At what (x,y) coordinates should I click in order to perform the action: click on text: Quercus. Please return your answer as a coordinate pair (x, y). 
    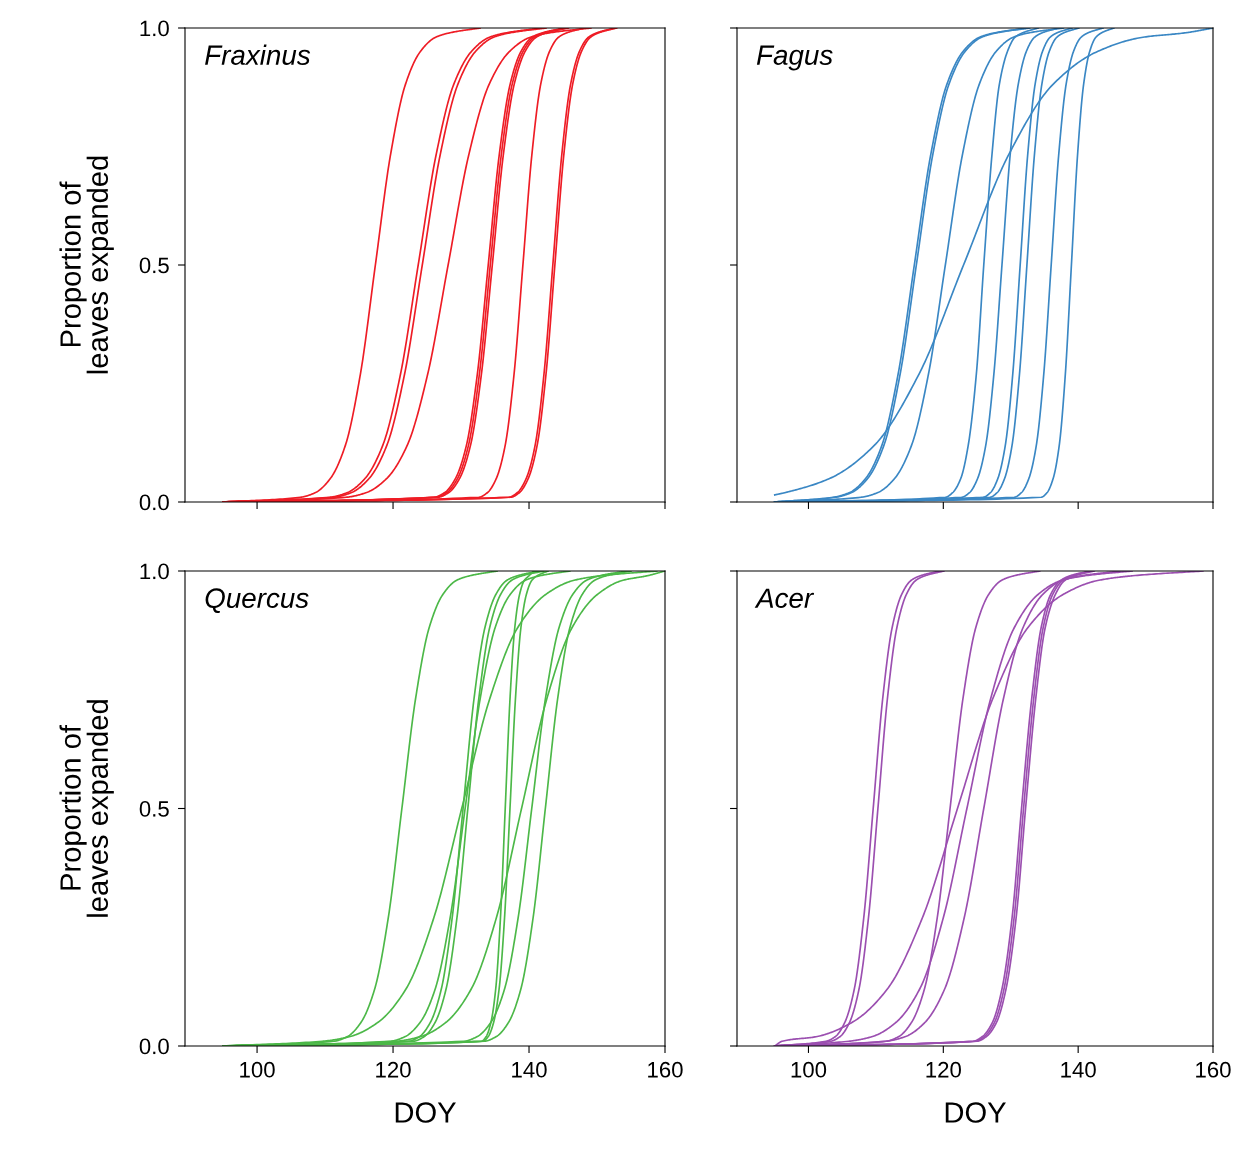
    Looking at the image, I should click on (257, 600).